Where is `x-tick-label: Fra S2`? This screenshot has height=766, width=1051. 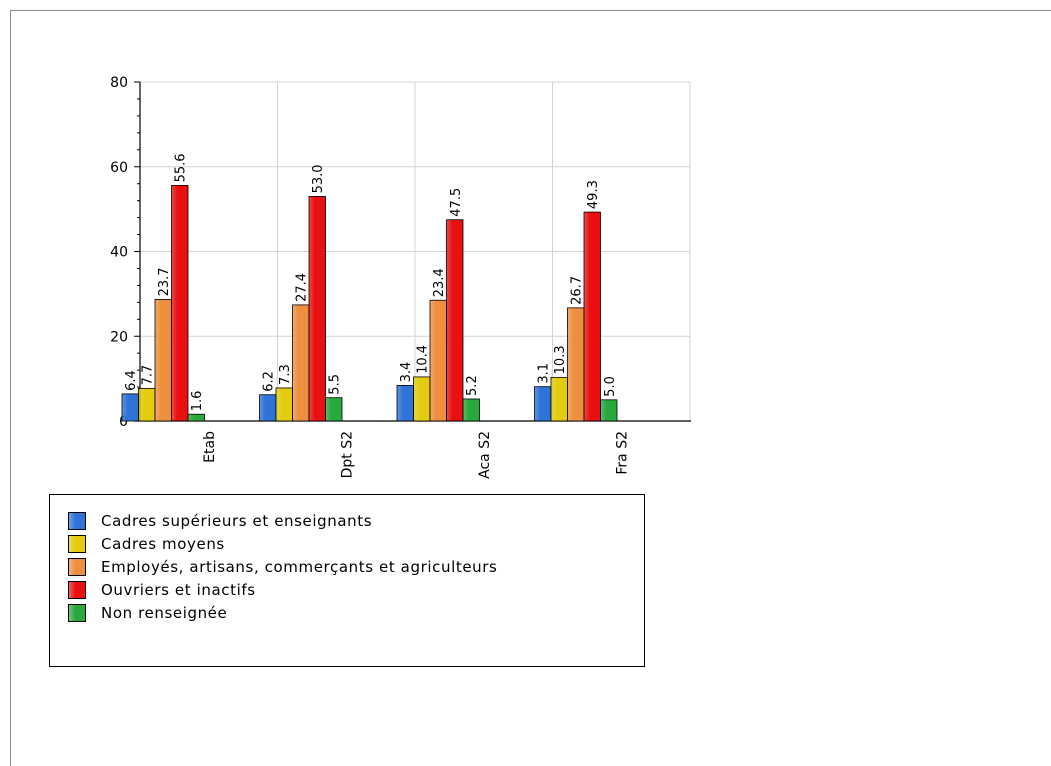 x-tick-label: Fra S2 is located at coordinates (622, 453).